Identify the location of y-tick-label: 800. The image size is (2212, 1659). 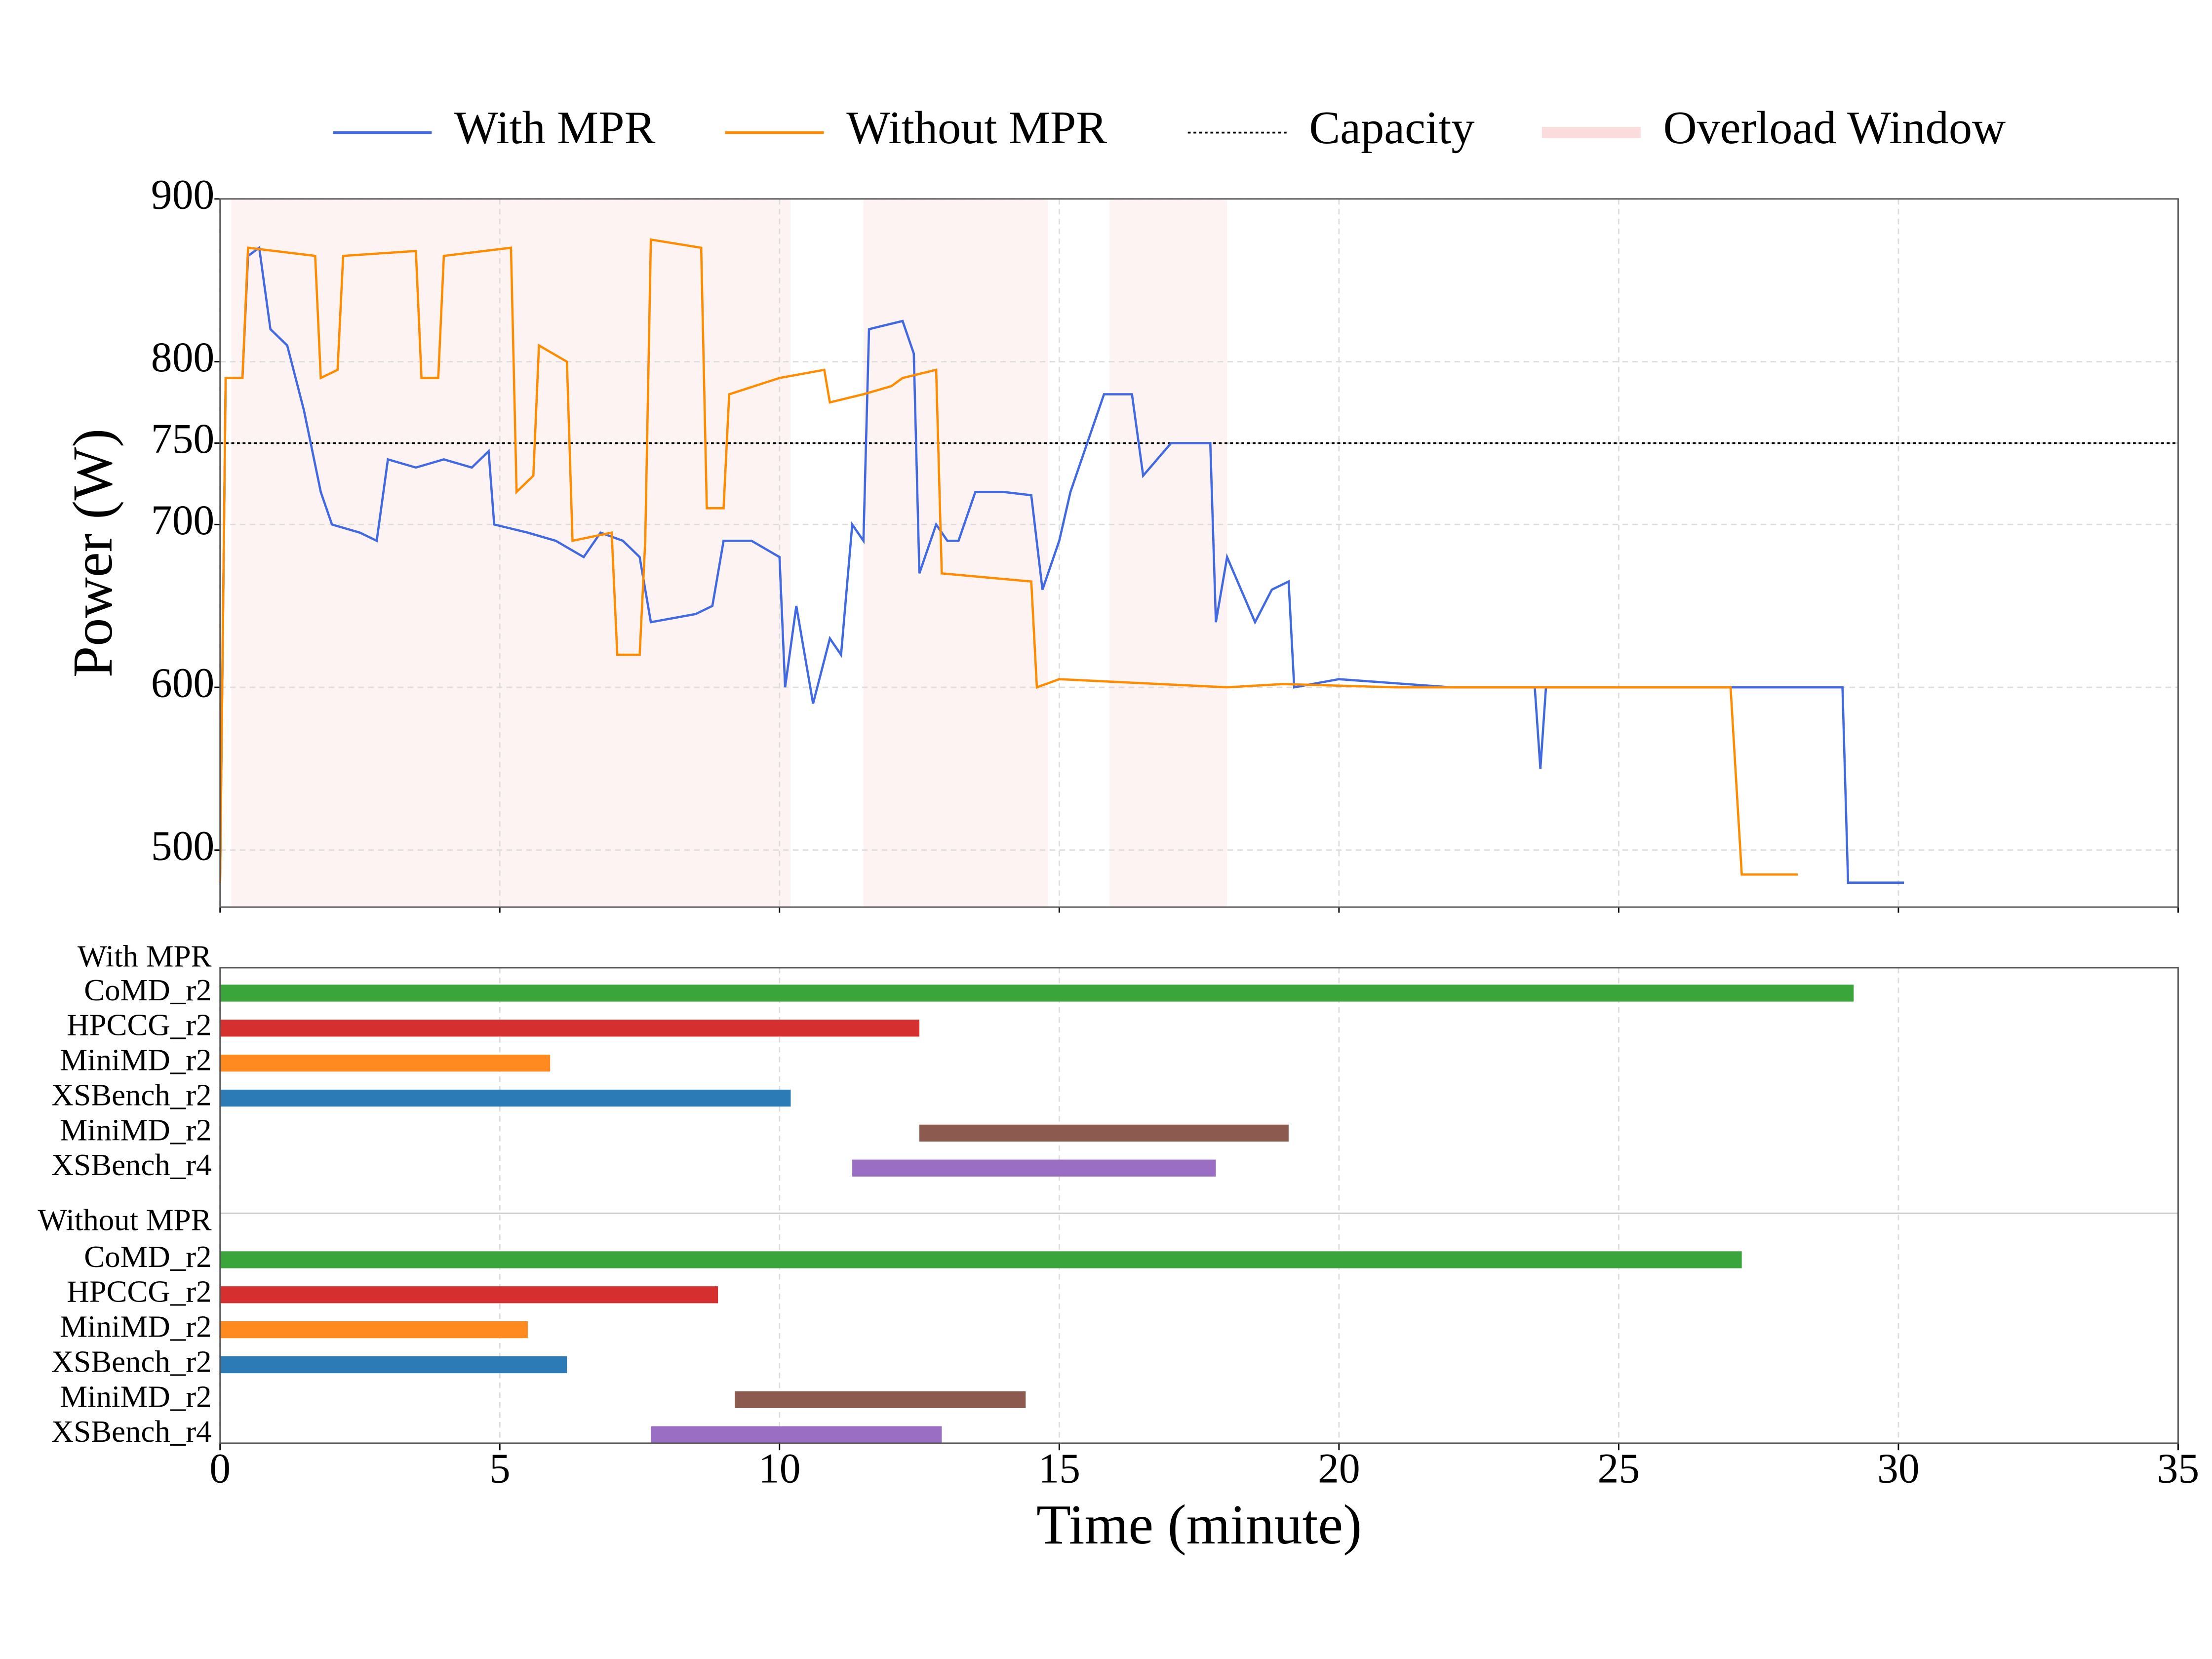
(183, 357).